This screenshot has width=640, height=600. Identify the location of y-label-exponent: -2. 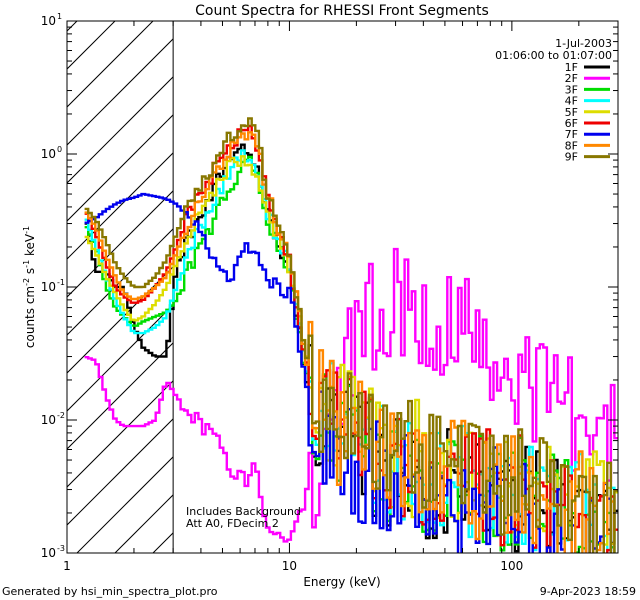
(26, 282).